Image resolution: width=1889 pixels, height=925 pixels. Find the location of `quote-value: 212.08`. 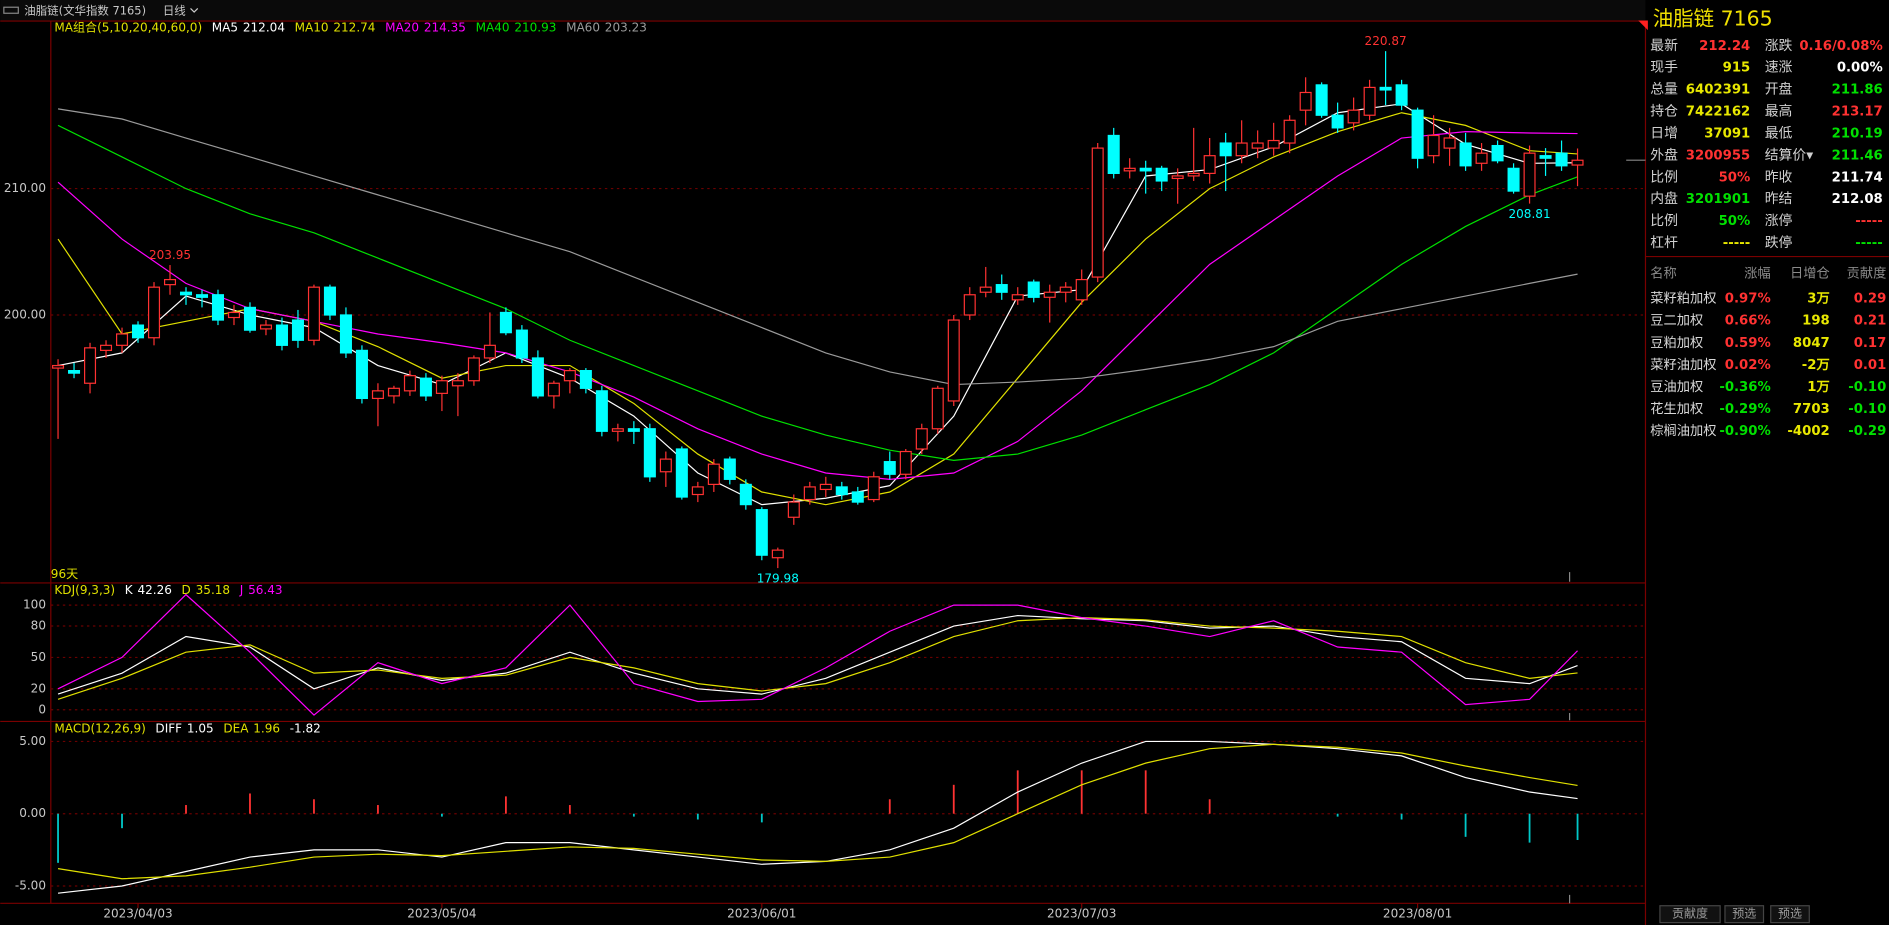

quote-value: 212.08 is located at coordinates (1857, 199).